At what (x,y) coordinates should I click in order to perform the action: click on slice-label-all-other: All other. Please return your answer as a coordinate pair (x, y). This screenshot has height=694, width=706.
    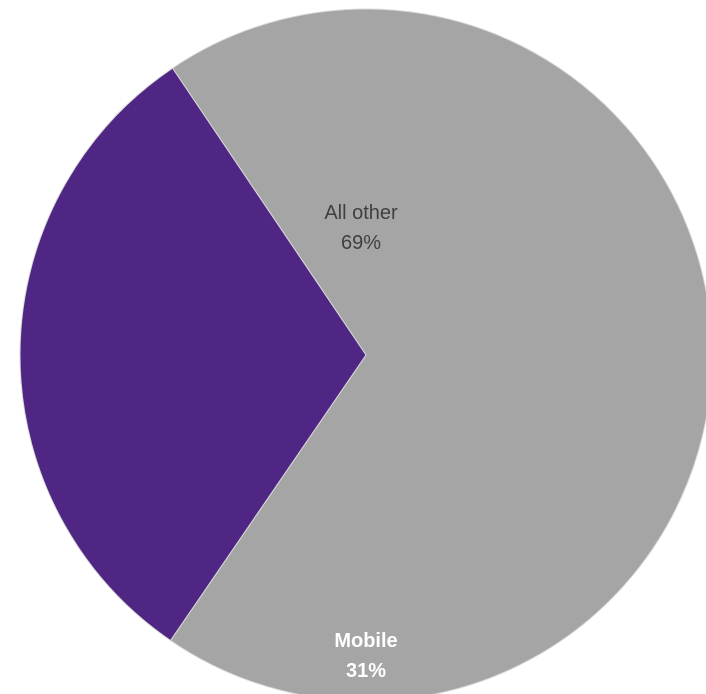
    Looking at the image, I should click on (361, 213).